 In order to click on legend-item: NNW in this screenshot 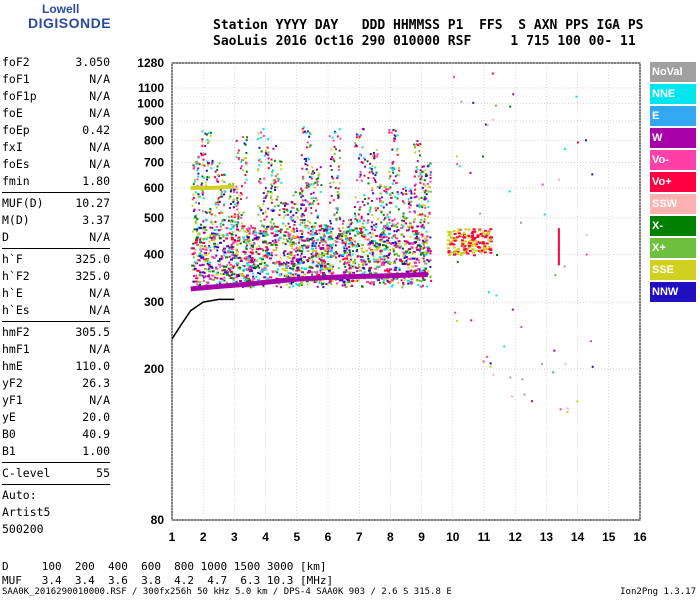, I will do `click(673, 292)`.